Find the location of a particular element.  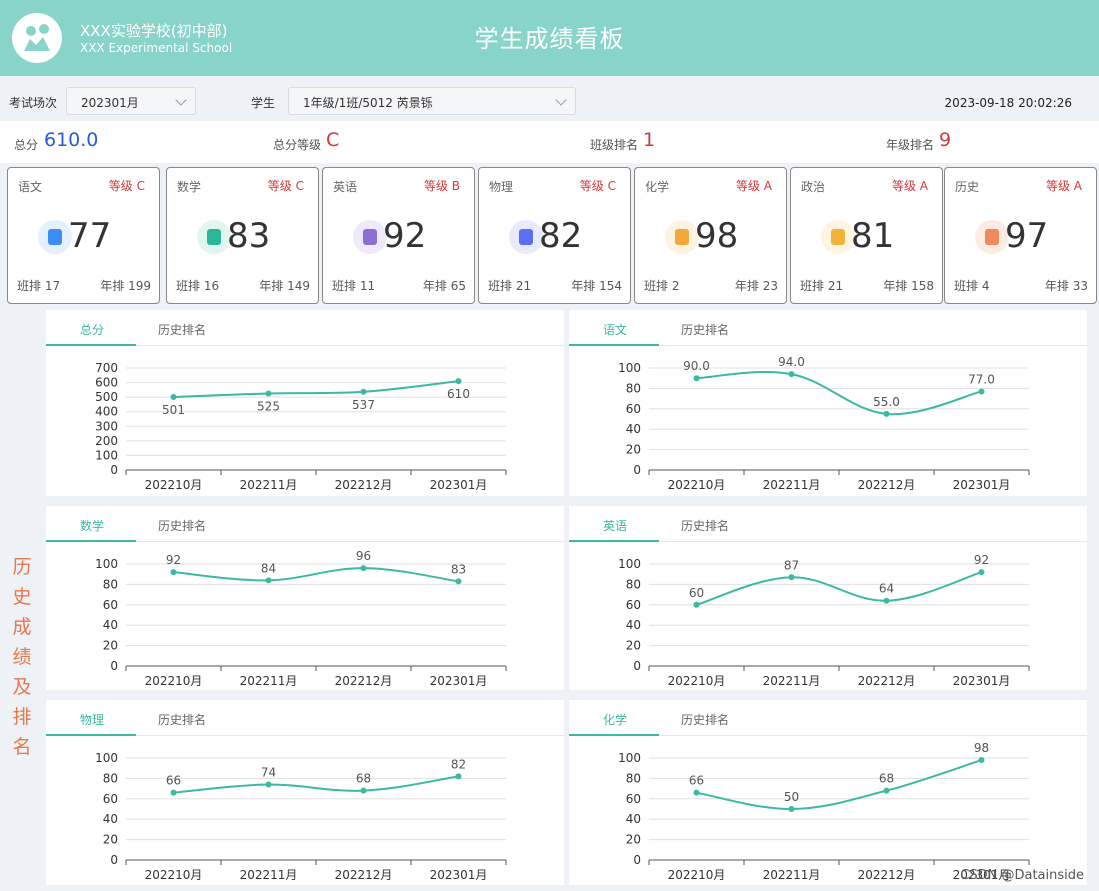

subject-card: 英语 等级 B 92 班排 11 年排 65 is located at coordinates (398, 235).